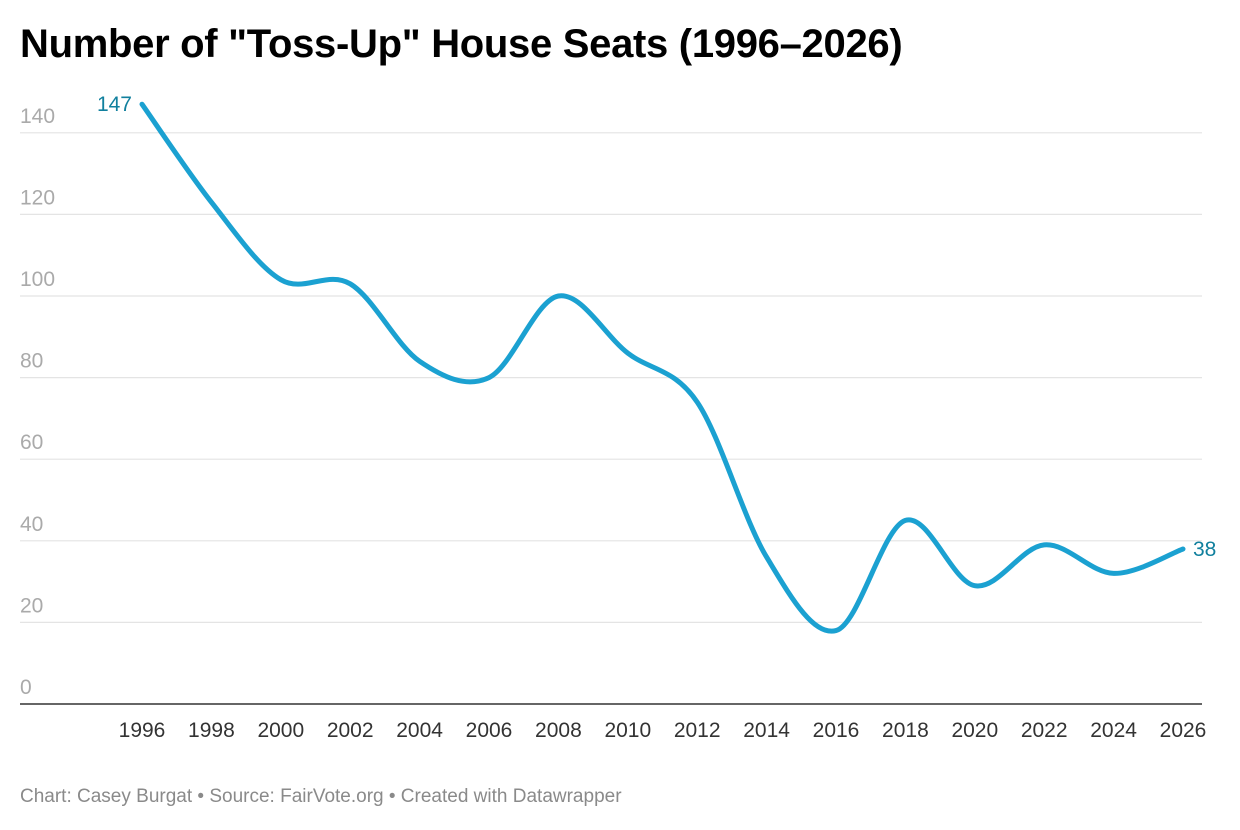 The image size is (1240, 830). What do you see at coordinates (697, 730) in the screenshot?
I see `x-tick-label-2012: 2012` at bounding box center [697, 730].